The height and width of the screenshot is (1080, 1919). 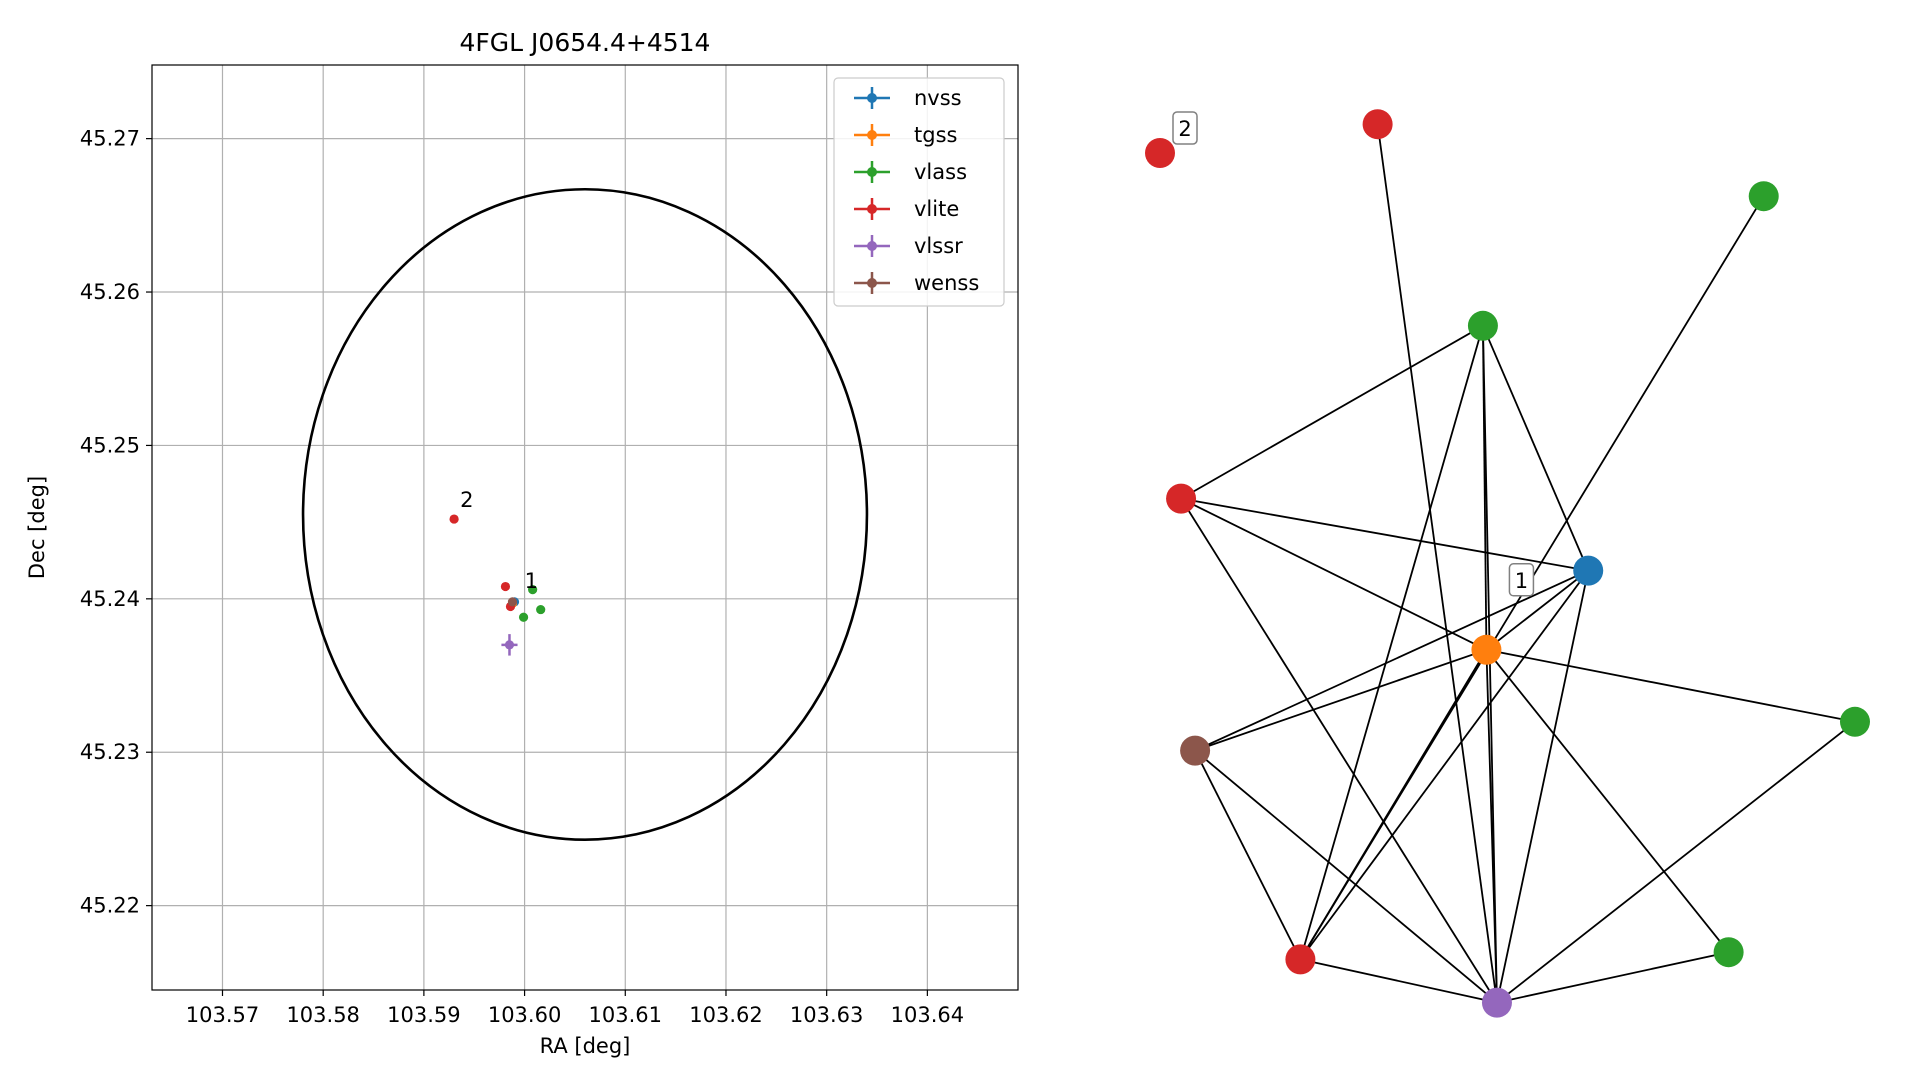 What do you see at coordinates (499, 540) in the screenshot?
I see `annotation-layer: 12` at bounding box center [499, 540].